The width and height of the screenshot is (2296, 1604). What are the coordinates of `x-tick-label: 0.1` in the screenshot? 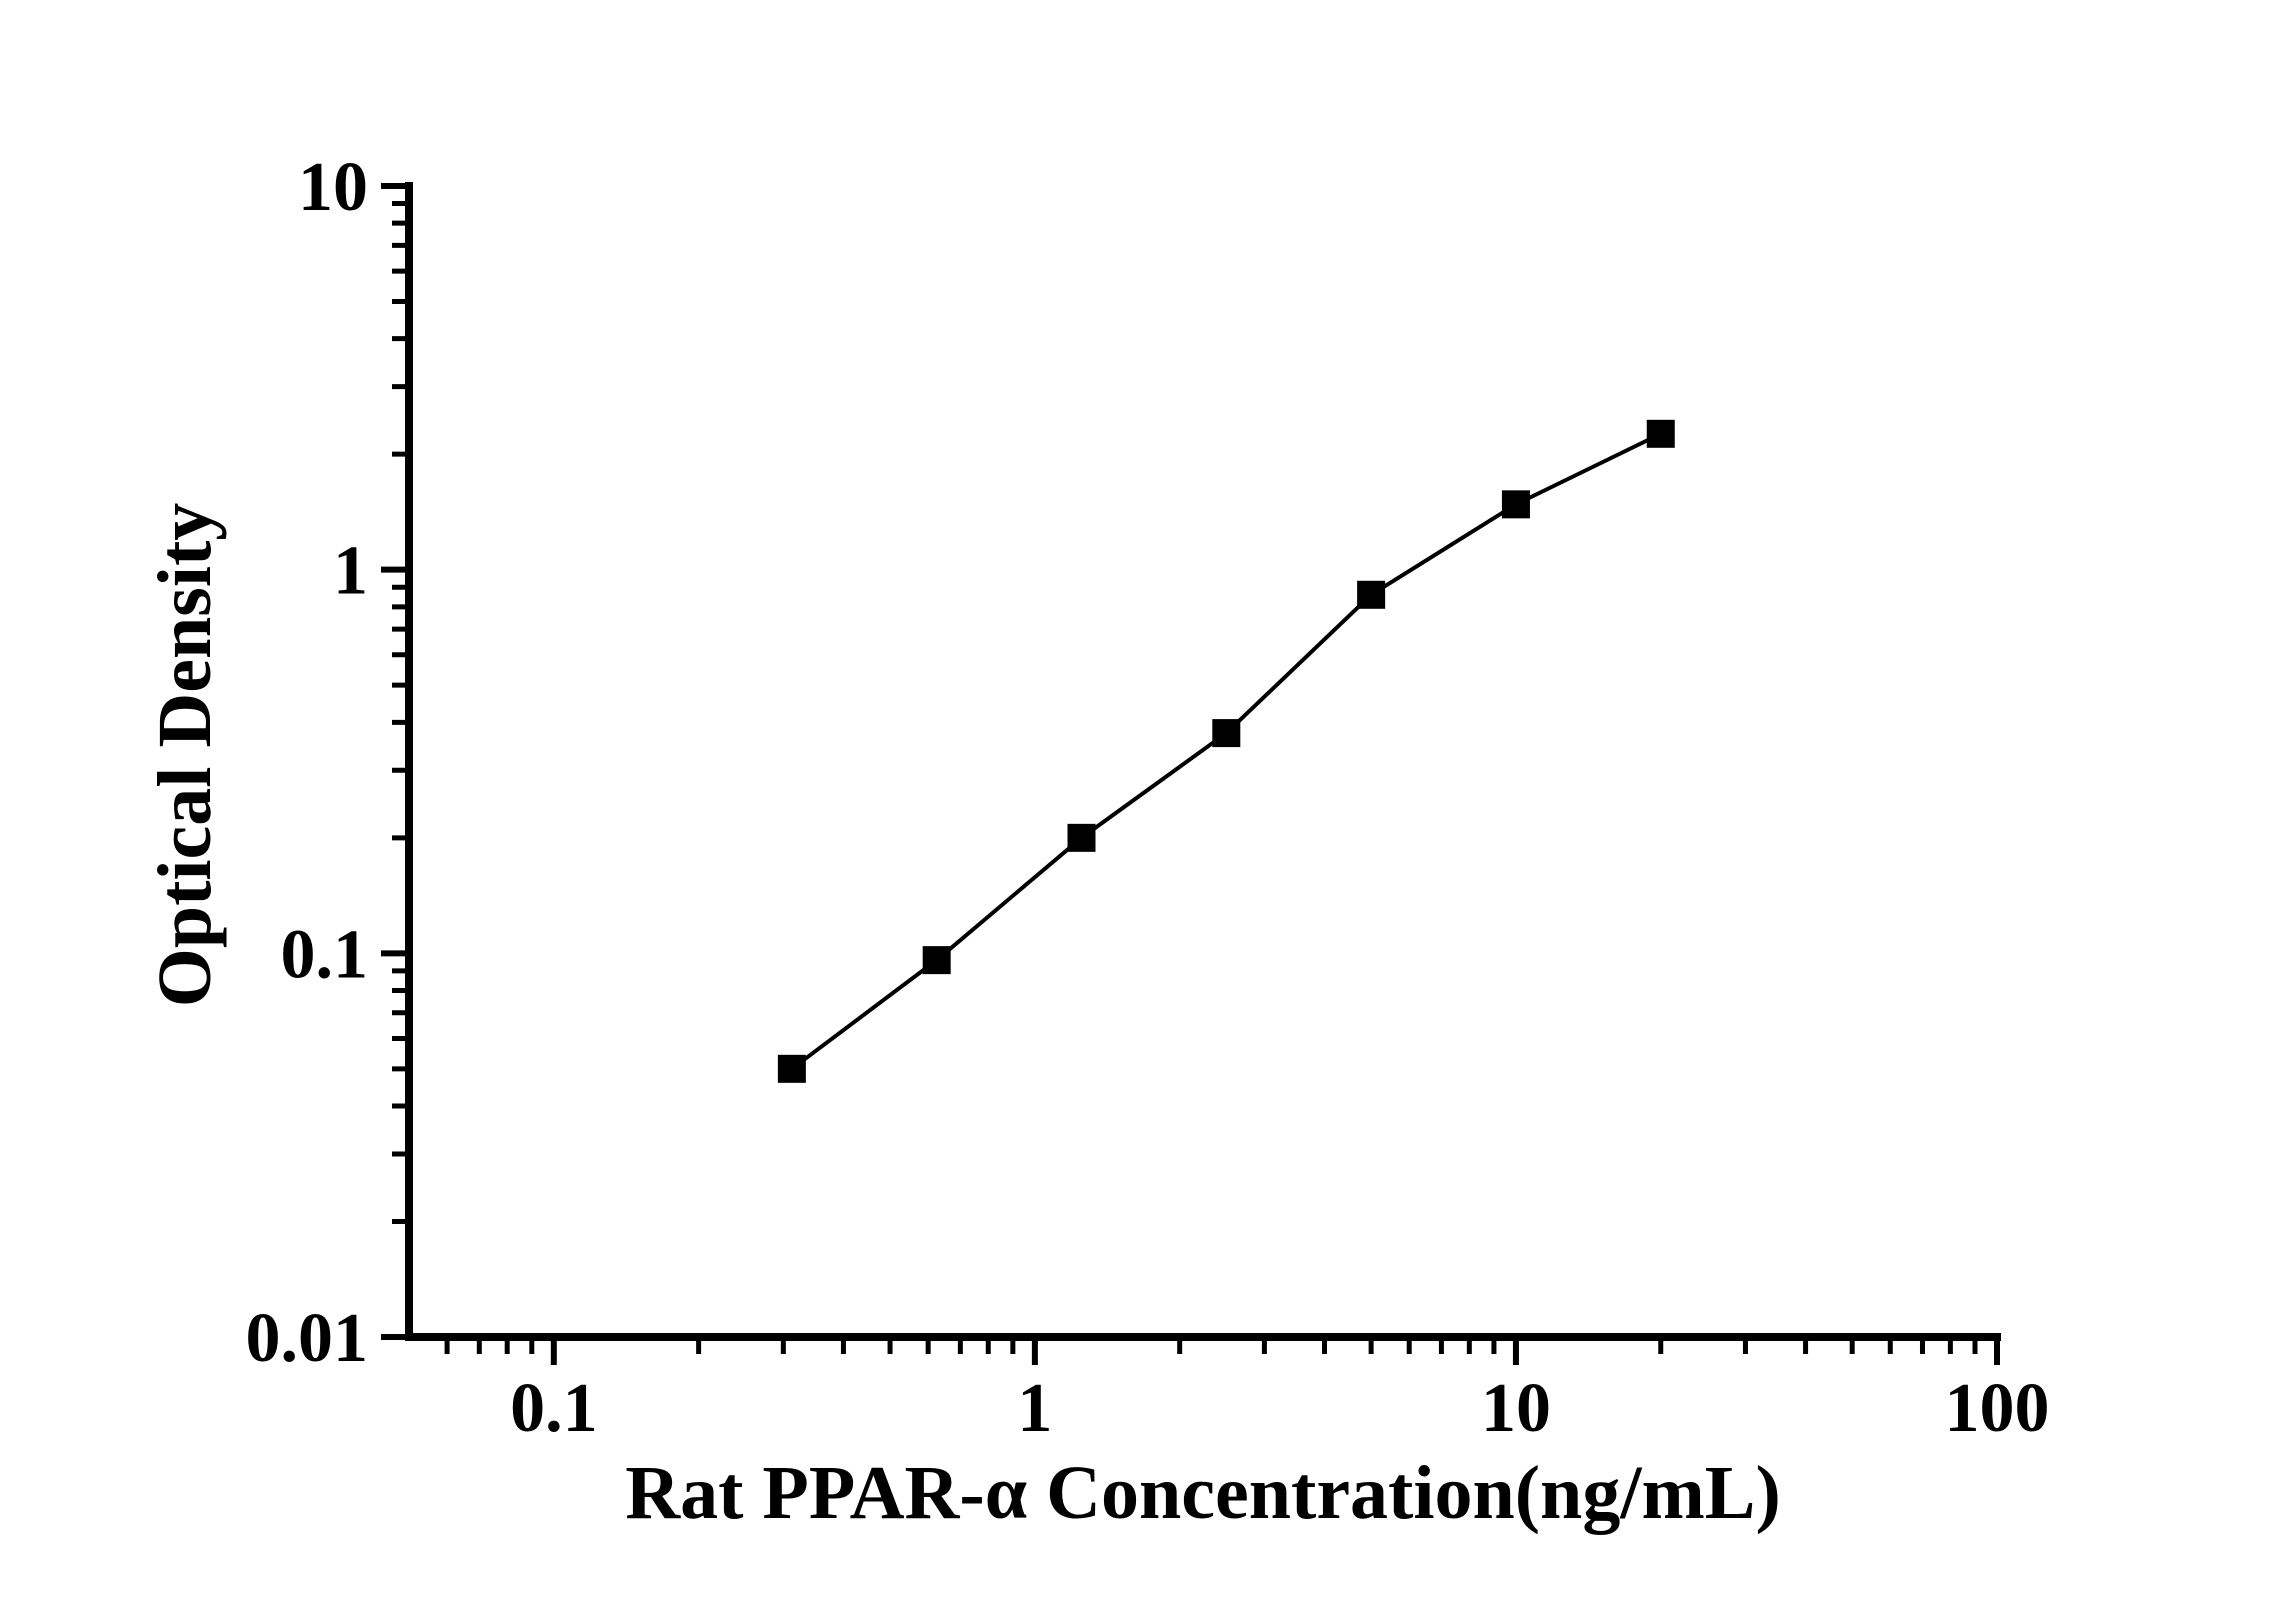 It's located at (554, 1408).